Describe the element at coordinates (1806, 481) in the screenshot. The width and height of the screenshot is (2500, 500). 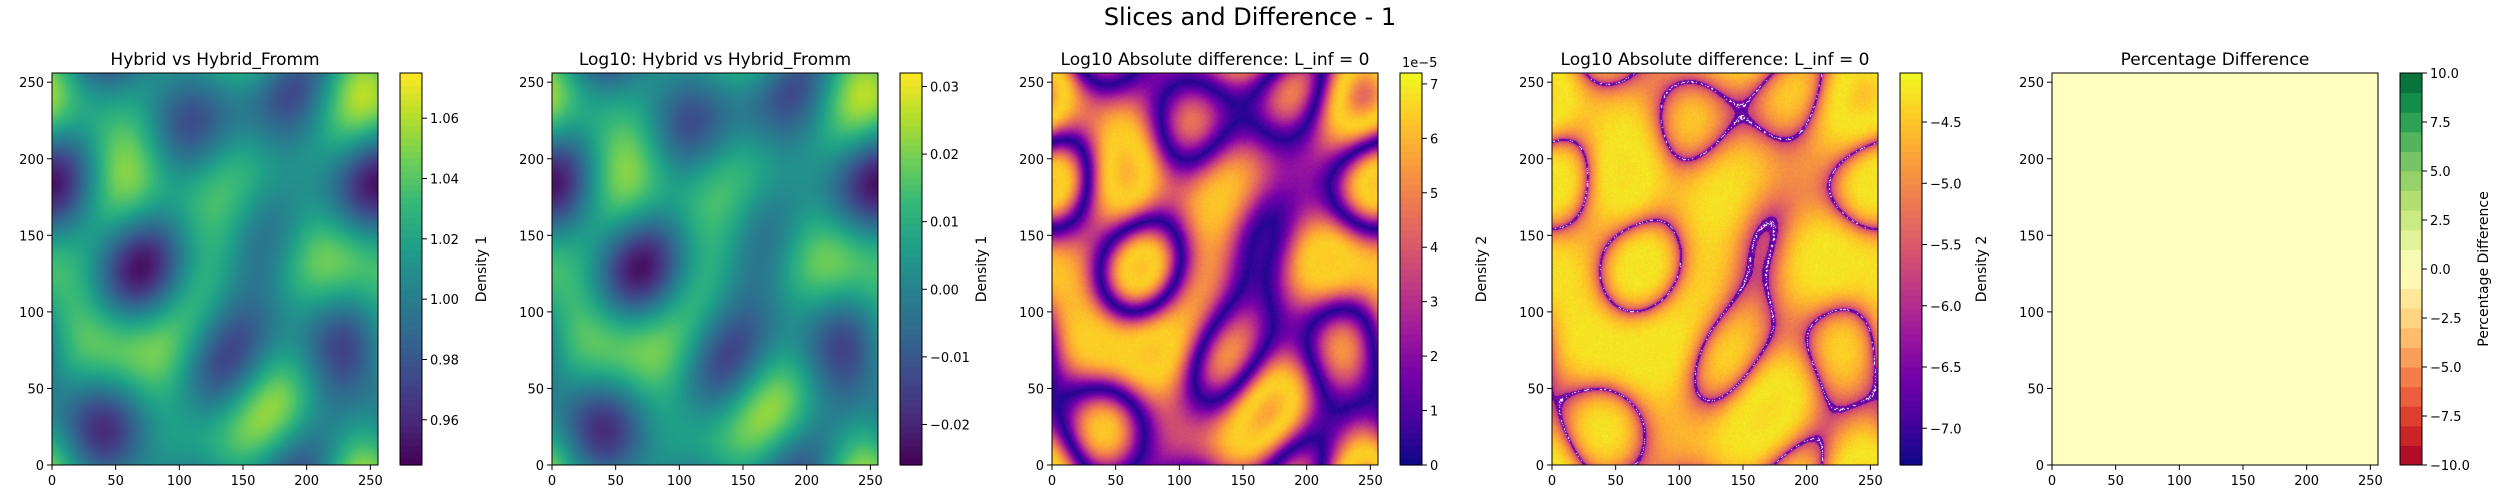
I see `x-tick-label: 200` at that location.